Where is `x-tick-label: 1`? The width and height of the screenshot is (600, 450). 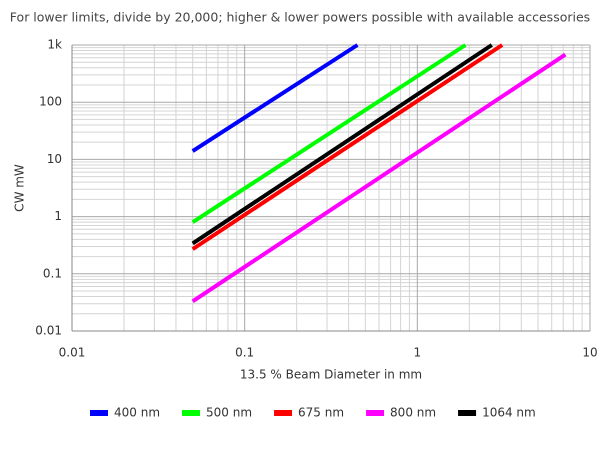
x-tick-label: 1 is located at coordinates (418, 353).